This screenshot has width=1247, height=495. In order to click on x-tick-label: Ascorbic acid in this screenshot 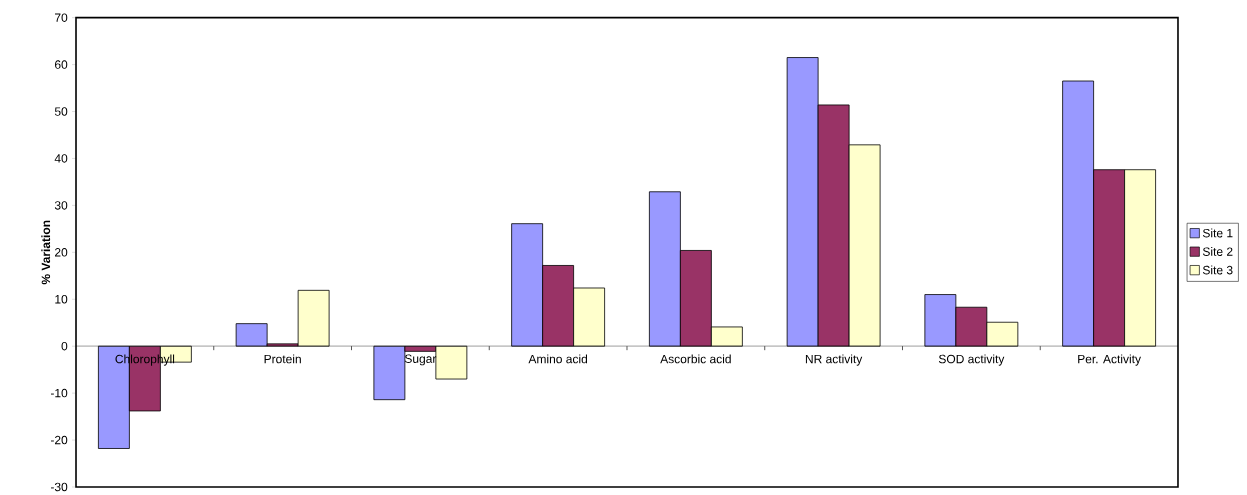, I will do `click(695, 359)`.